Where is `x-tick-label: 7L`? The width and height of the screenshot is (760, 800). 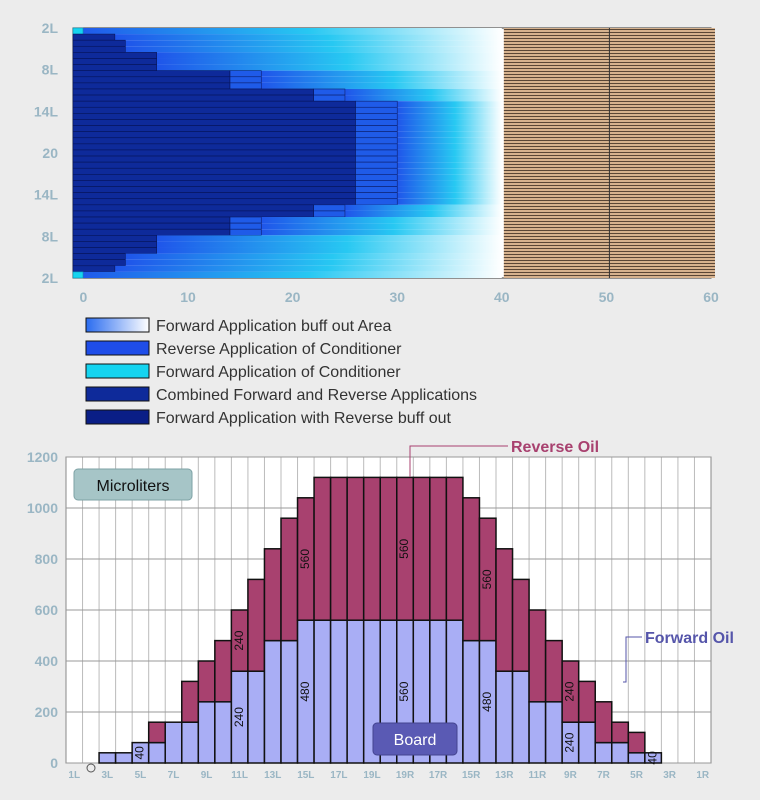 x-tick-label: 7L is located at coordinates (174, 775).